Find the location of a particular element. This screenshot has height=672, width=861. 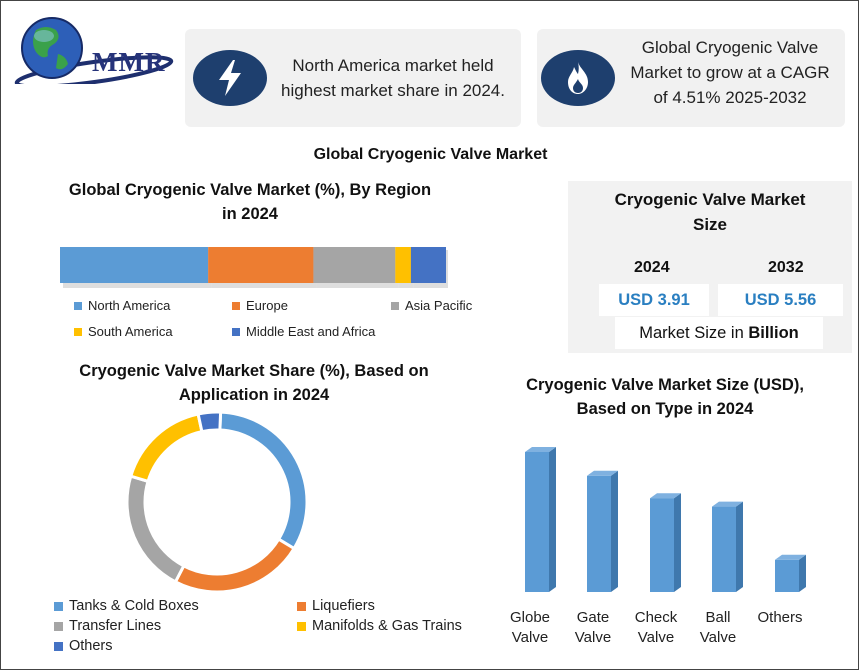

bar-top-globe-valve is located at coordinates (540, 449).